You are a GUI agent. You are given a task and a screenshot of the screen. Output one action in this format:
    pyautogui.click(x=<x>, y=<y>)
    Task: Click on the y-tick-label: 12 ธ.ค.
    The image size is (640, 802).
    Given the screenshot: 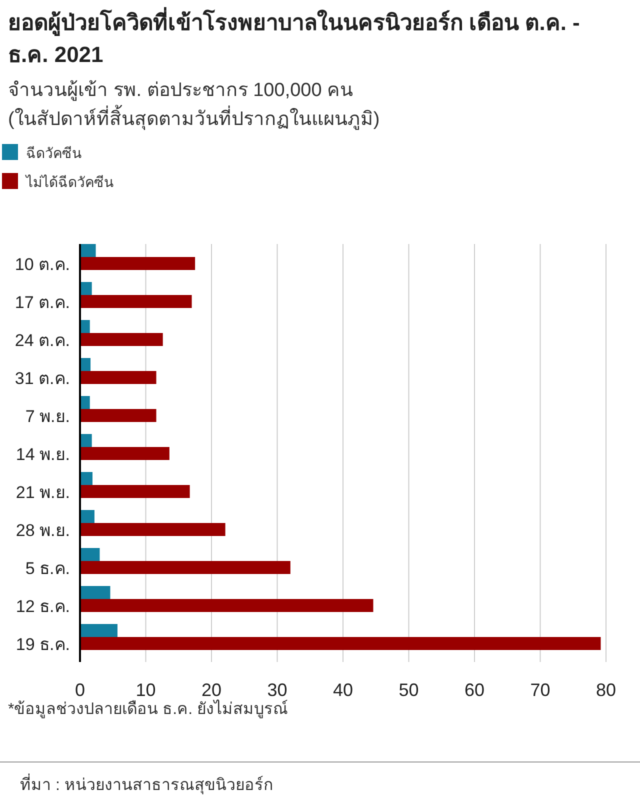 What is the action you would take?
    pyautogui.click(x=43, y=606)
    